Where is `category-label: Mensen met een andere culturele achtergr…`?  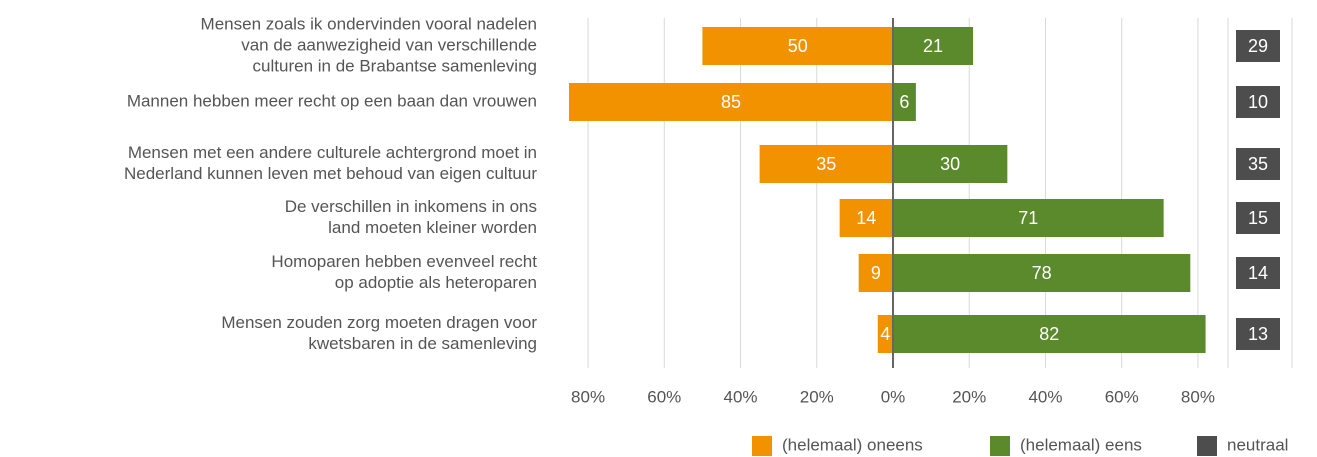
category-label: Mensen met een andere culturele achtergr… is located at coordinates (332, 152).